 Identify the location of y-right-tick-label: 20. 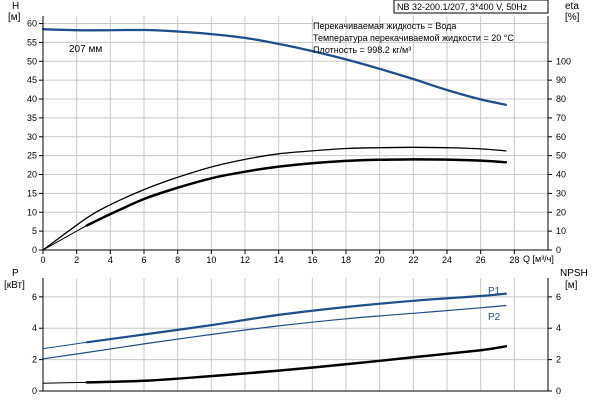
(561, 212).